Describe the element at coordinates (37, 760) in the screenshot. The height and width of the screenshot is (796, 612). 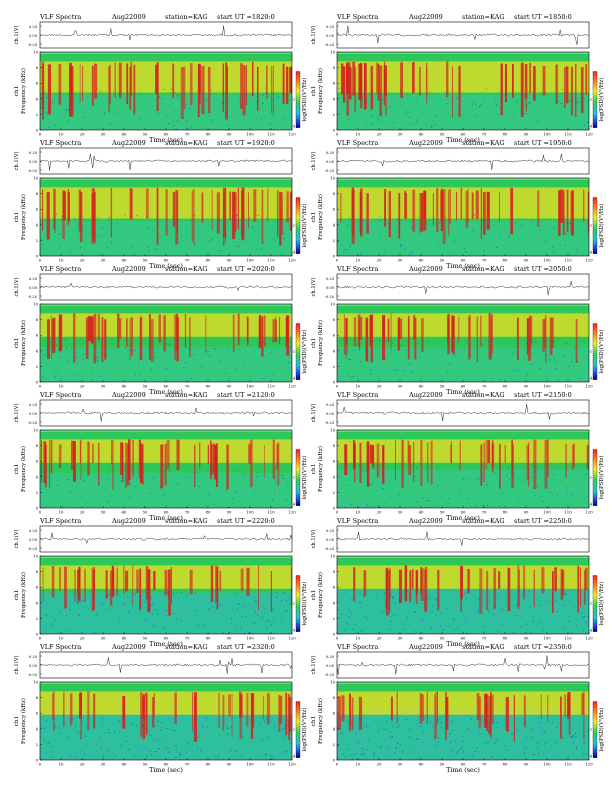
I see `frequency-tick-label: 0` at that location.